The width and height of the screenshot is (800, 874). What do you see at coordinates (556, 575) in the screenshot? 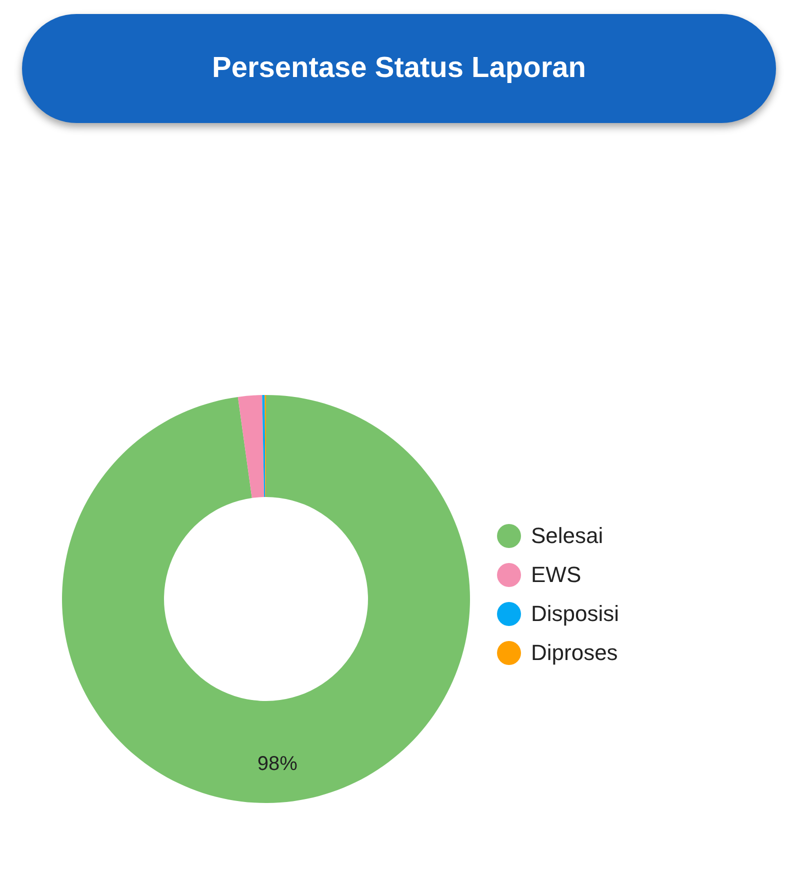
I see `legend-label: EWS` at bounding box center [556, 575].